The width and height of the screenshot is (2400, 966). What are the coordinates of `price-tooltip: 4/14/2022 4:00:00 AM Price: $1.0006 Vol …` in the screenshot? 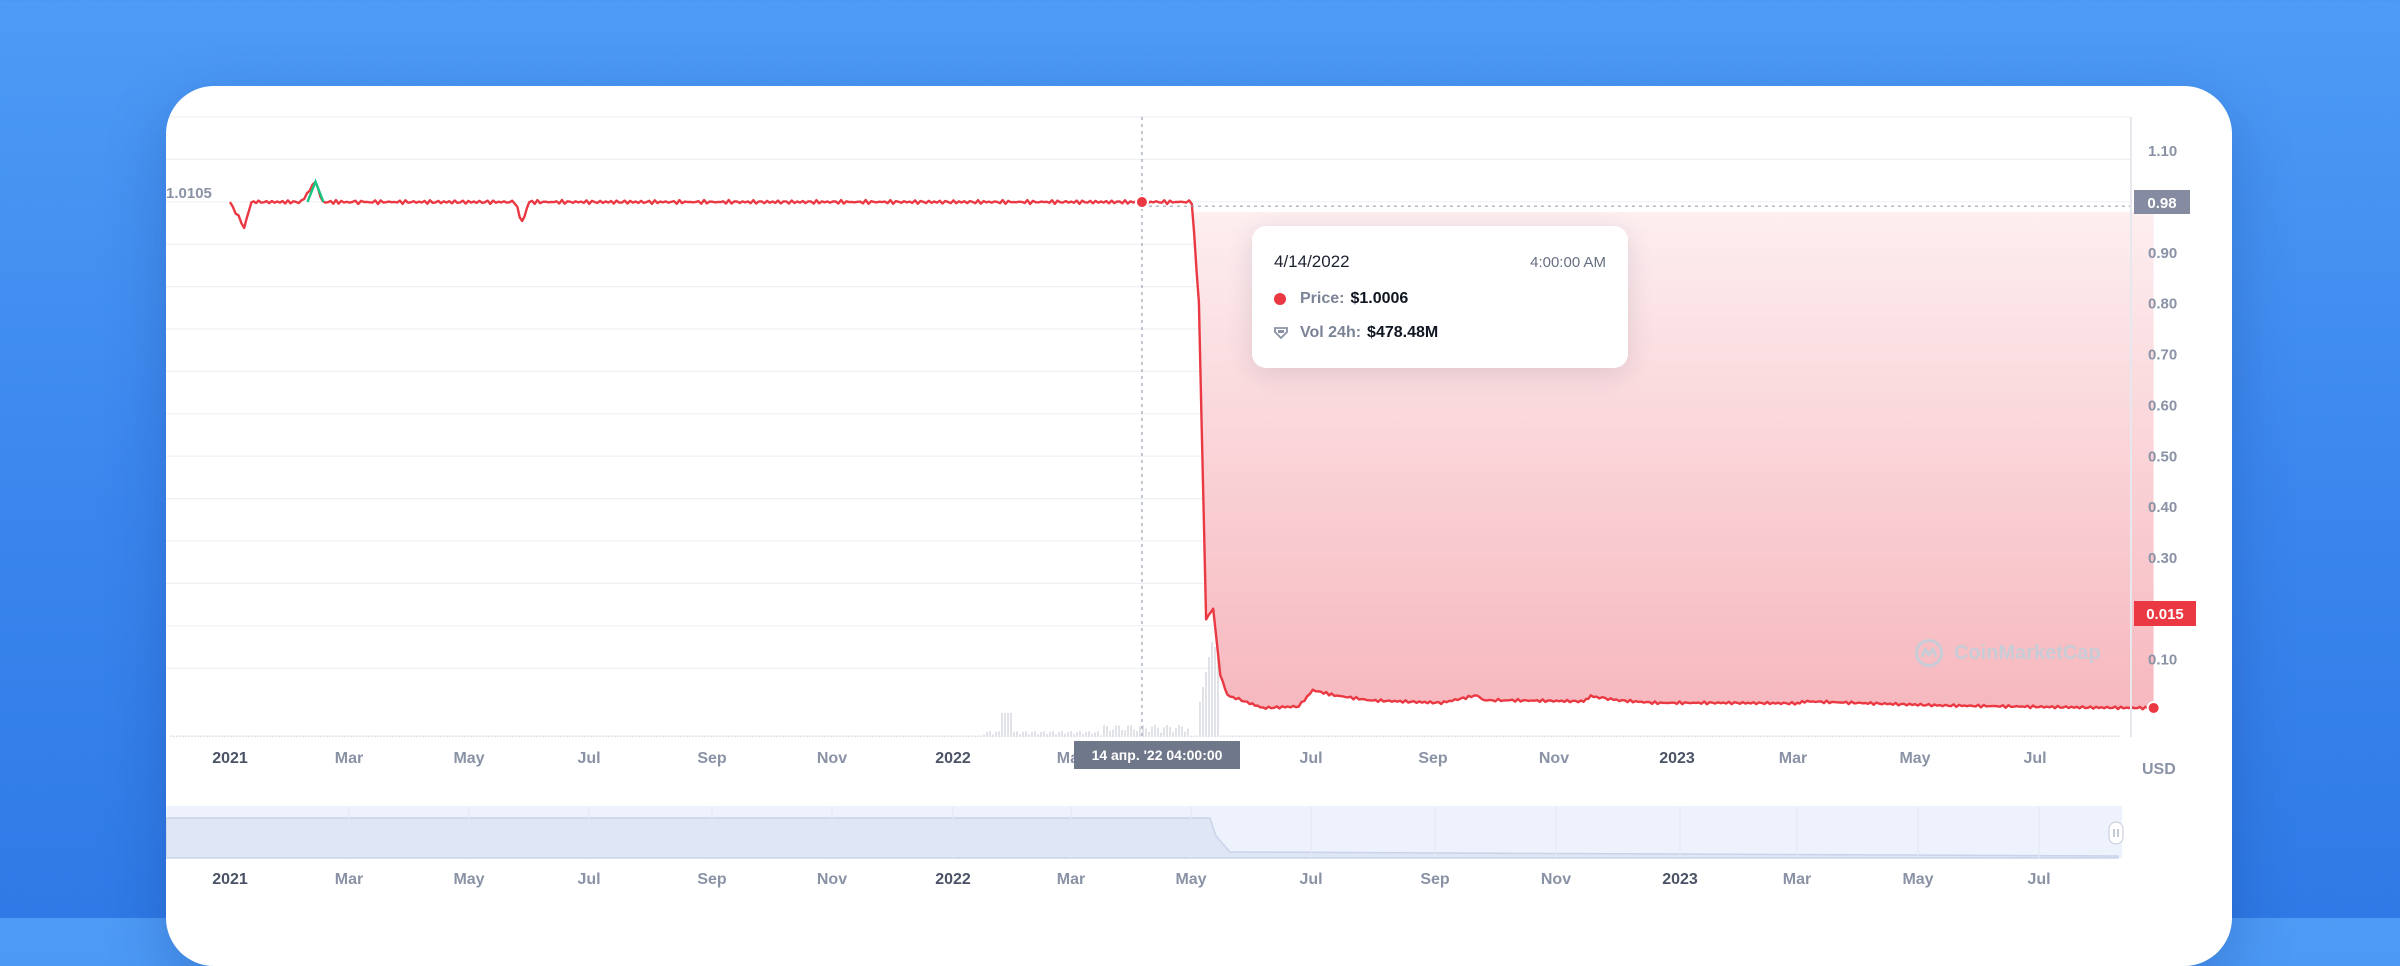 It's located at (1440, 297).